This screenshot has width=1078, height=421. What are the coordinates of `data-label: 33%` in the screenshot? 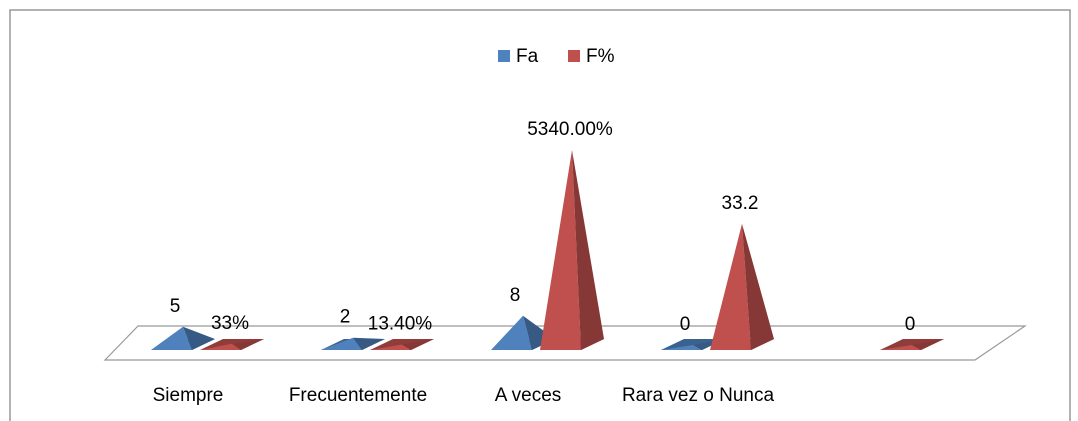 It's located at (230, 323).